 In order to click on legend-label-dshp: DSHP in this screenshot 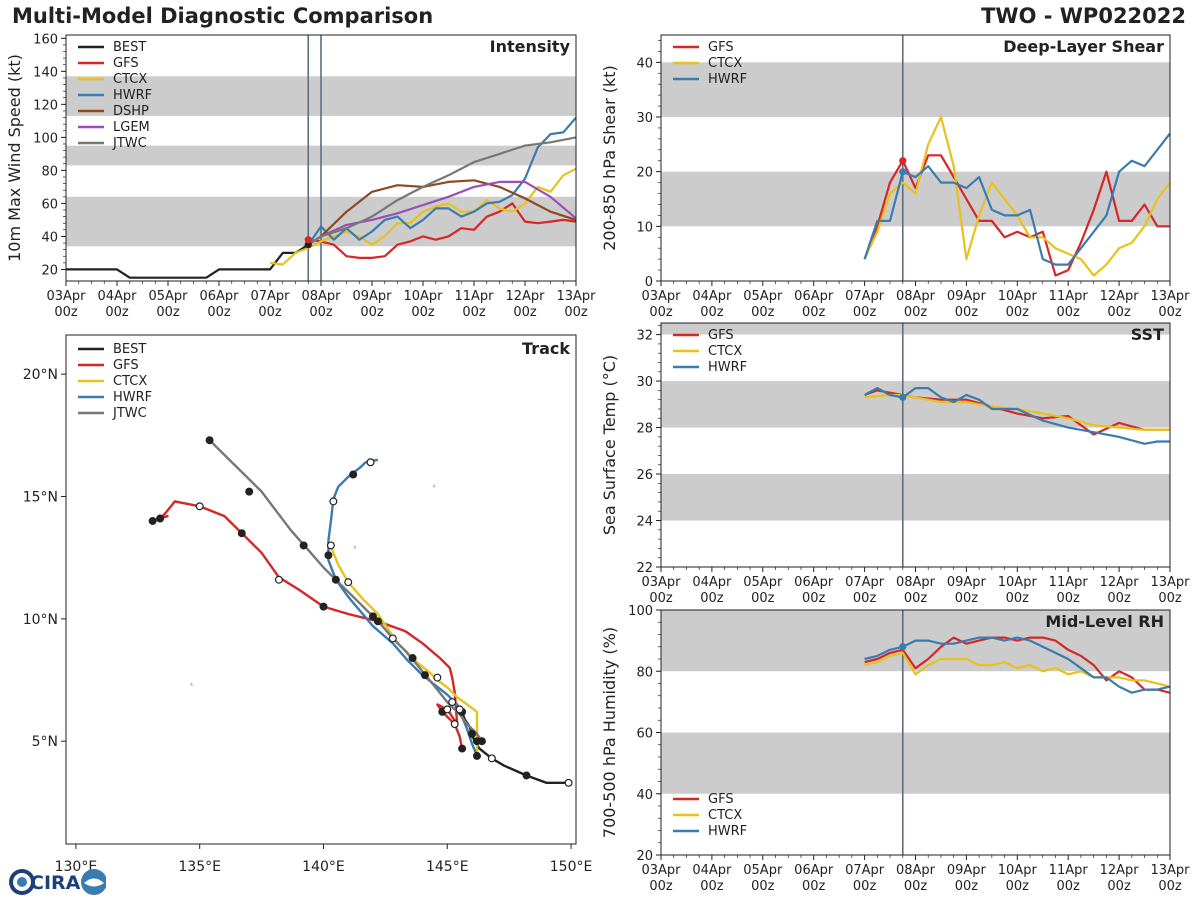, I will do `click(131, 111)`.